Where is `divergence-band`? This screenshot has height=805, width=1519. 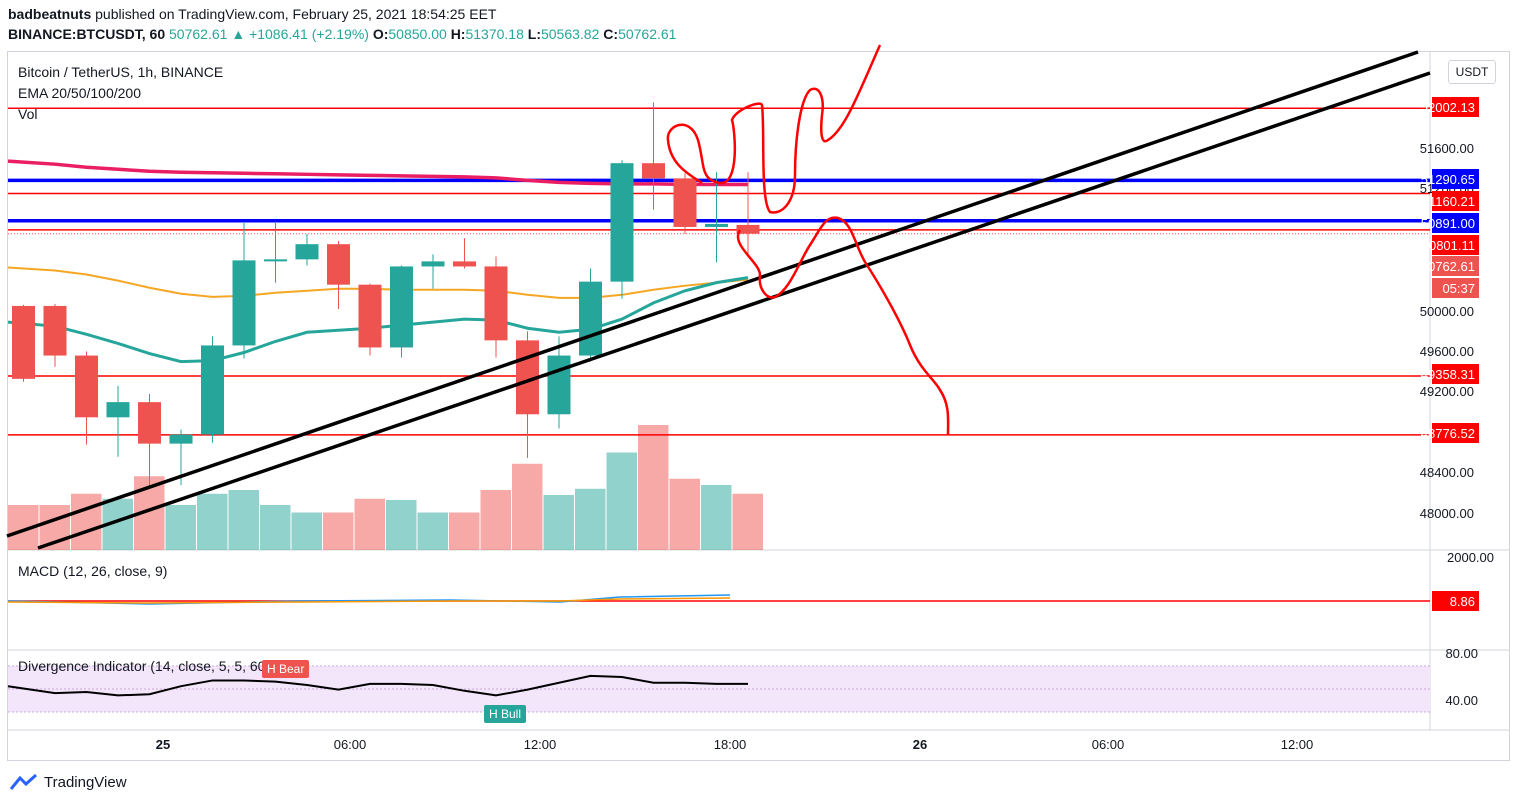
divergence-band is located at coordinates (719, 689).